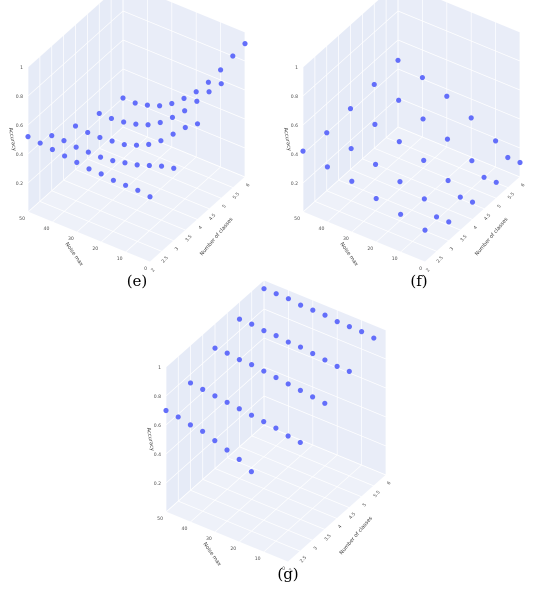  I want to click on z-tick-label: 1, so click(21, 68).